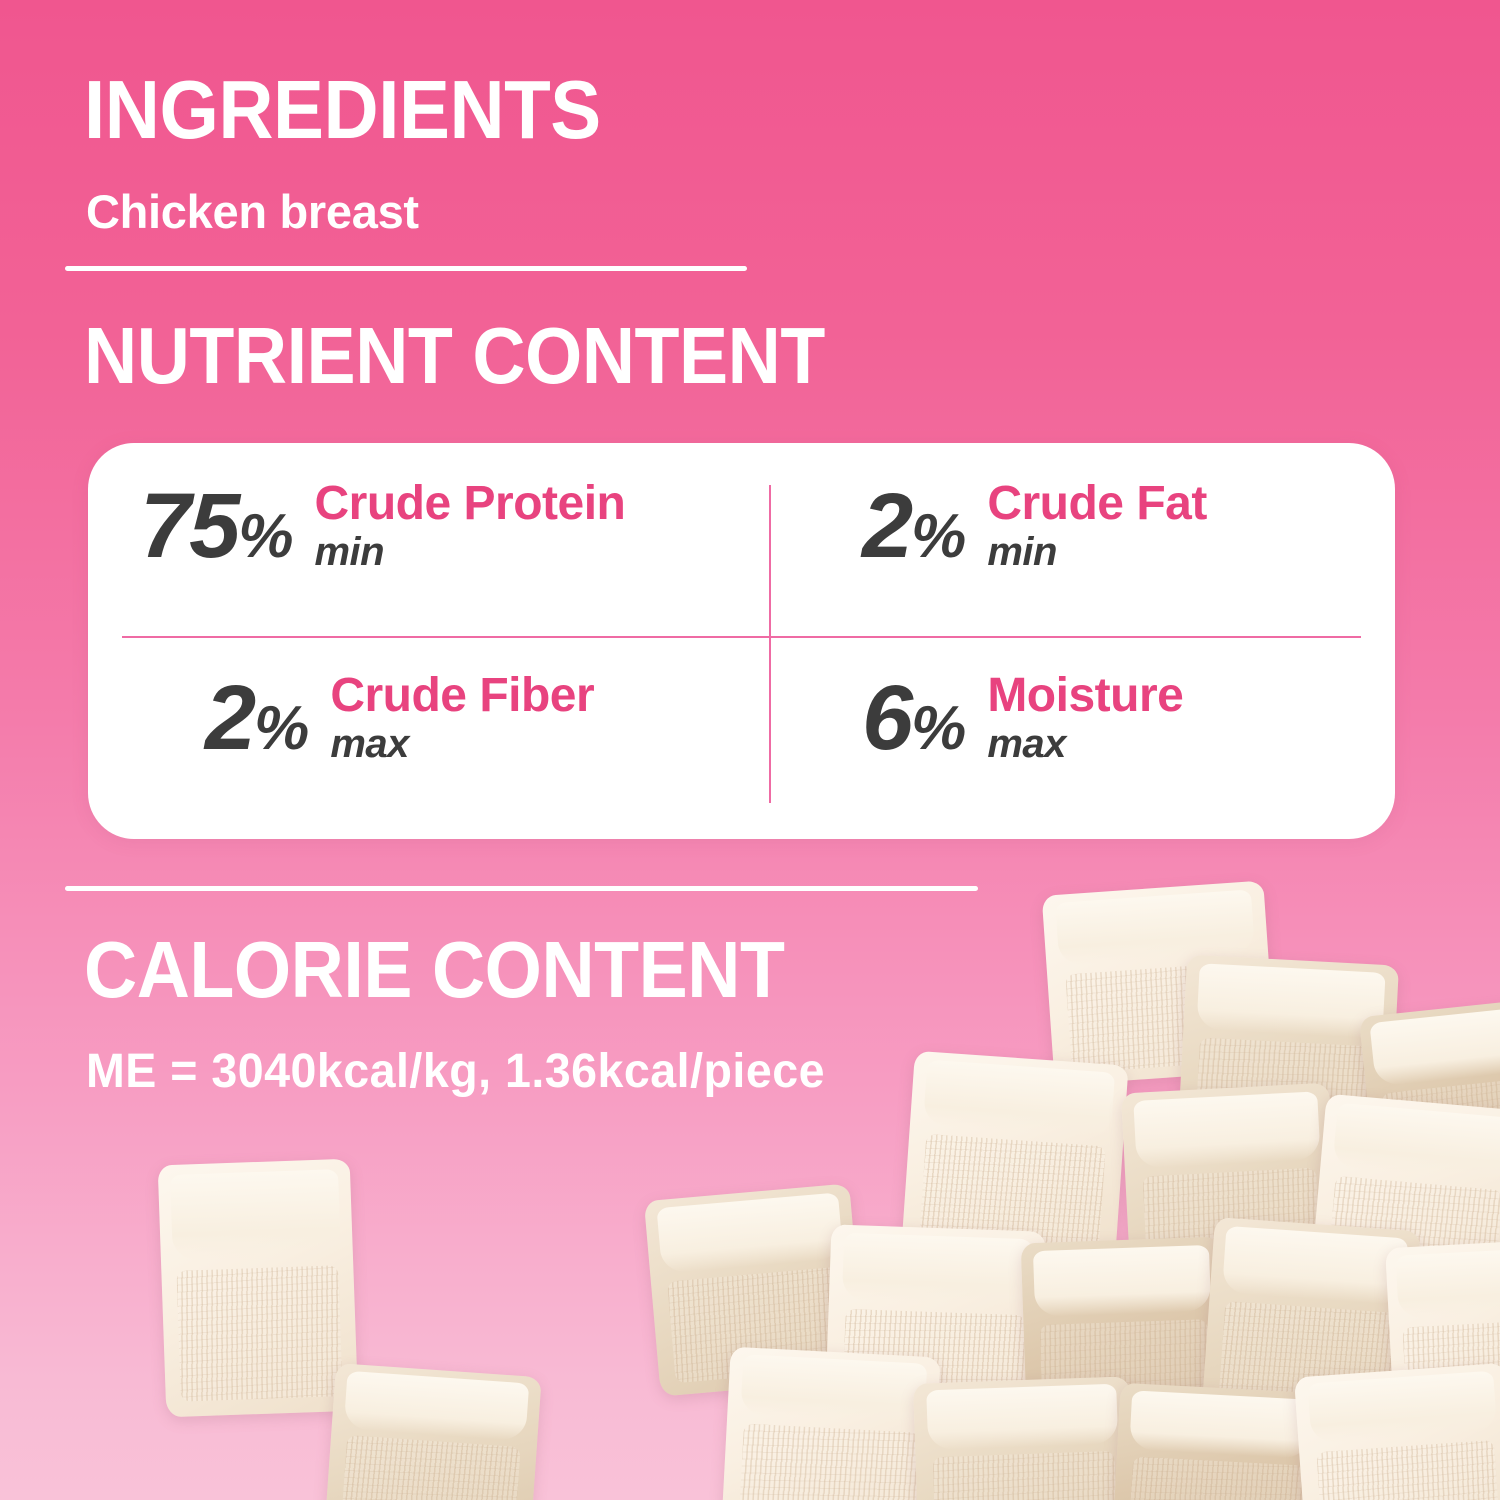  I want to click on nutrient-item-crude-fiber: 2% Crude Fiber max, so click(400, 718).